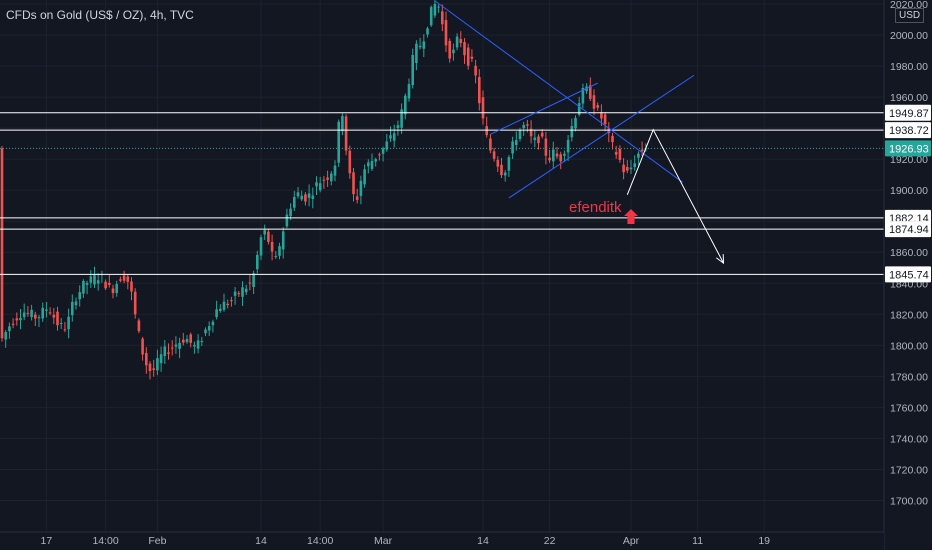  I want to click on current-price-label-bg, so click(908, 148).